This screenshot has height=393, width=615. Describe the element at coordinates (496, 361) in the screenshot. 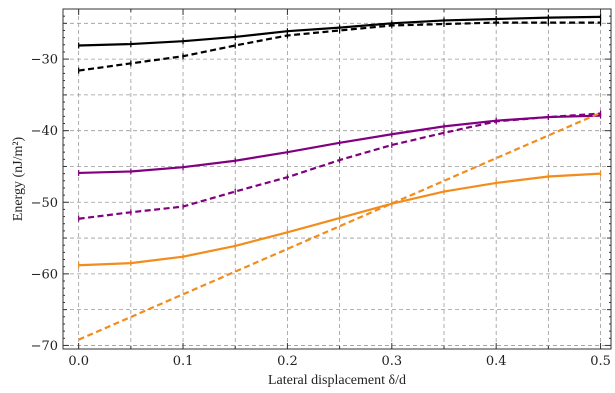

I see `x-tick-label: 0.4` at that location.